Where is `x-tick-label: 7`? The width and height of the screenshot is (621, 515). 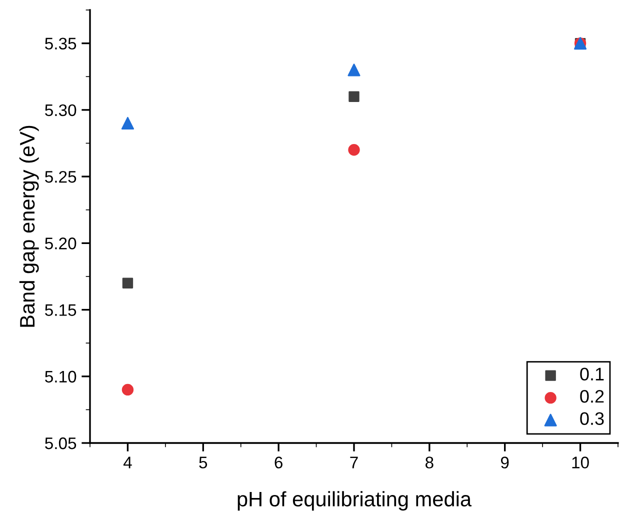 x-tick-label: 7 is located at coordinates (354, 462).